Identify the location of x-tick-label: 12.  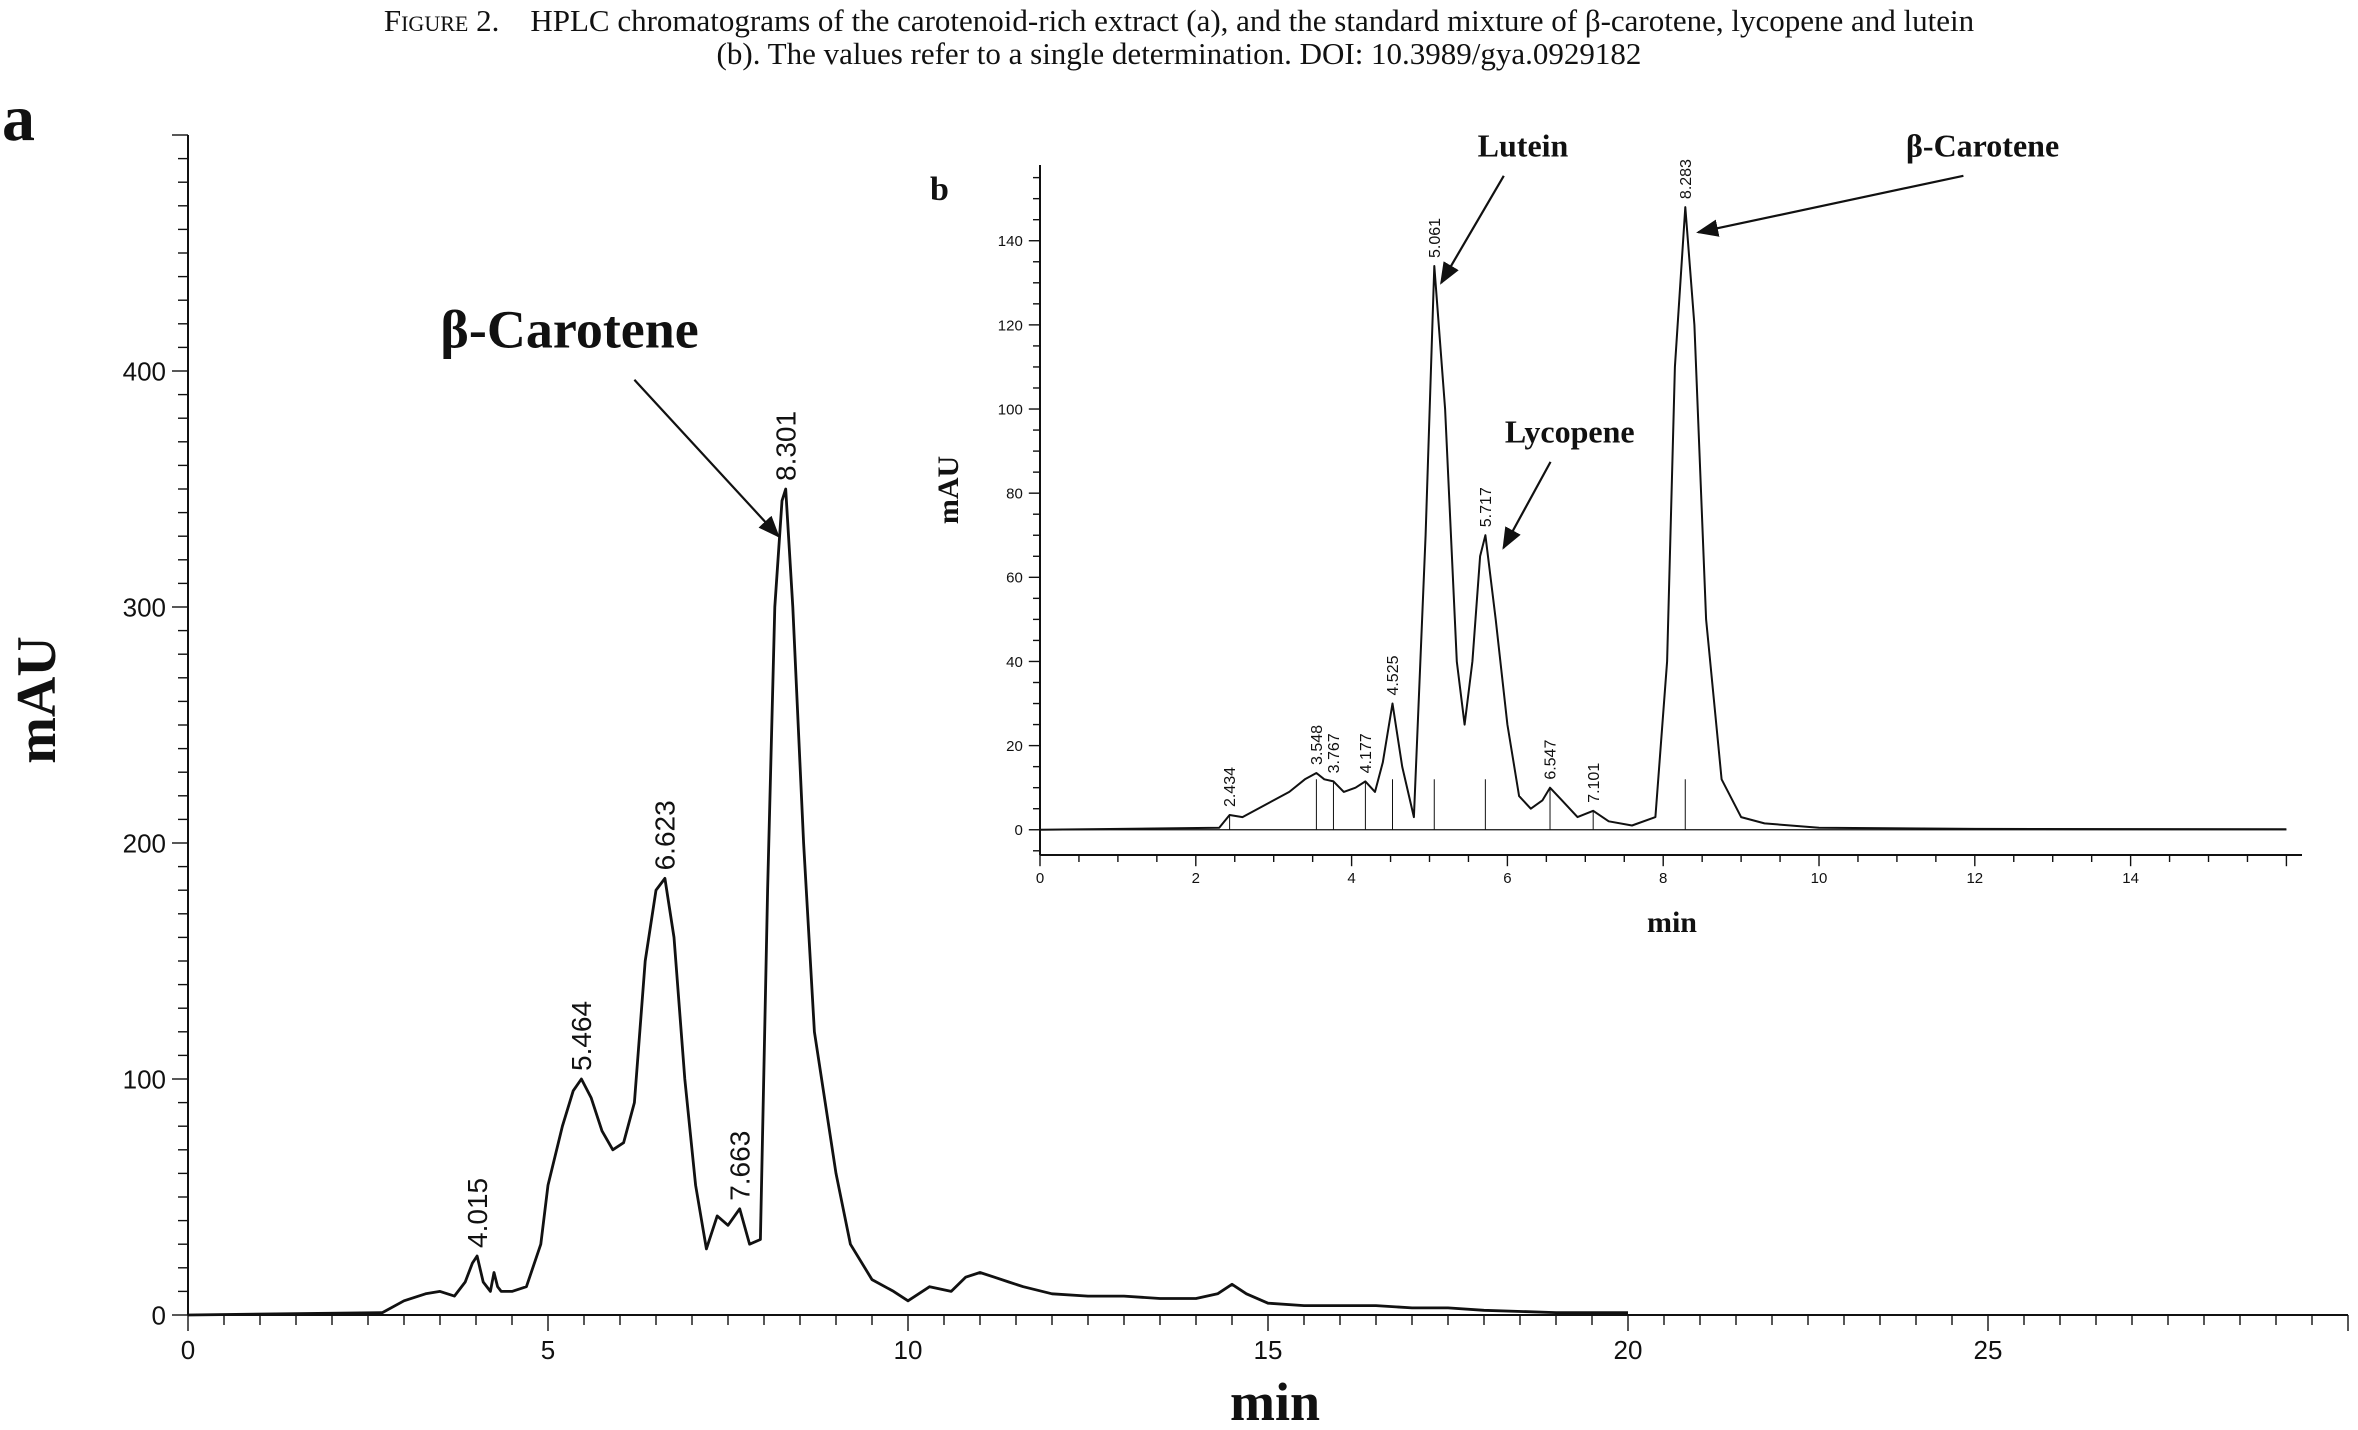
(1974, 878).